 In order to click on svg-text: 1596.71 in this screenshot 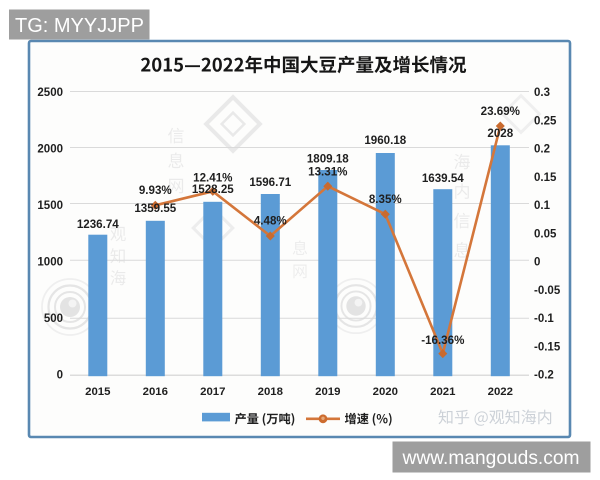, I will do `click(270, 182)`.